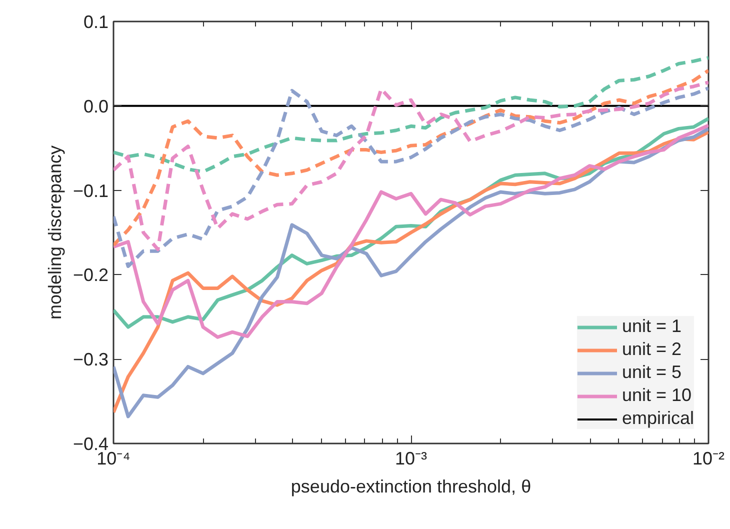  I want to click on y-axis-title: modeling discrepancy, so click(54, 232).